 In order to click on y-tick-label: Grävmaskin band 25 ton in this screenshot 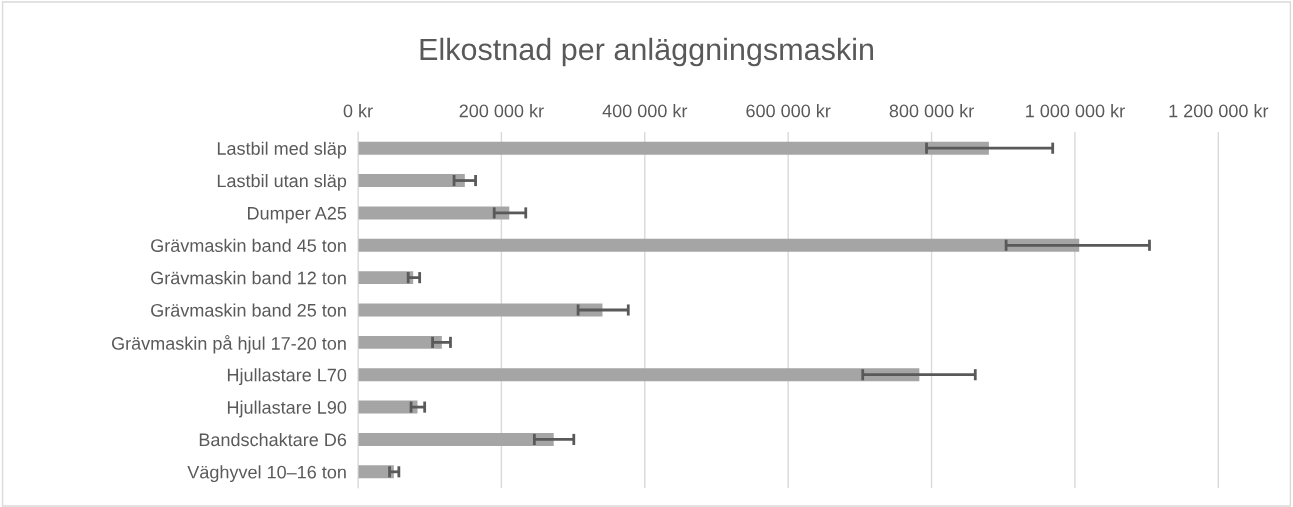, I will do `click(248, 310)`.